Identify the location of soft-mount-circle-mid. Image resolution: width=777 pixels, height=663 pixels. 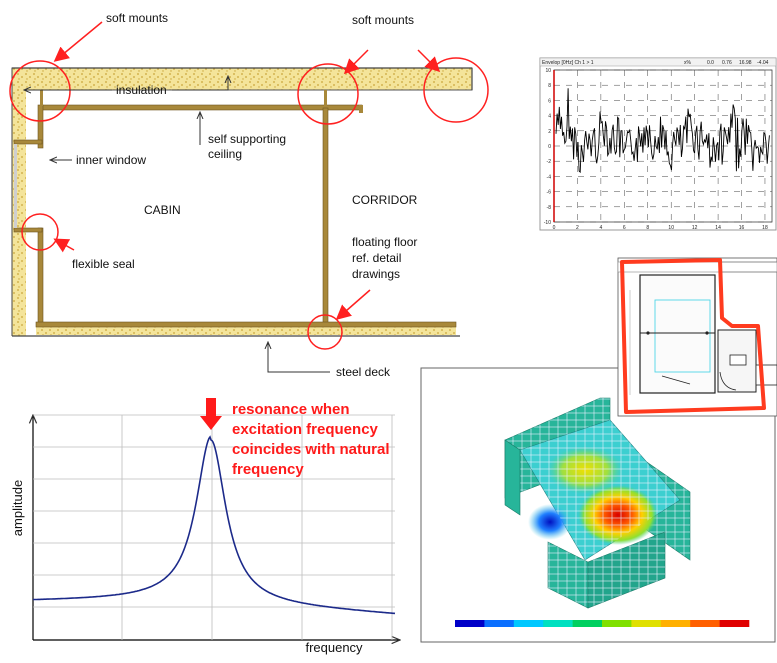
(328, 94).